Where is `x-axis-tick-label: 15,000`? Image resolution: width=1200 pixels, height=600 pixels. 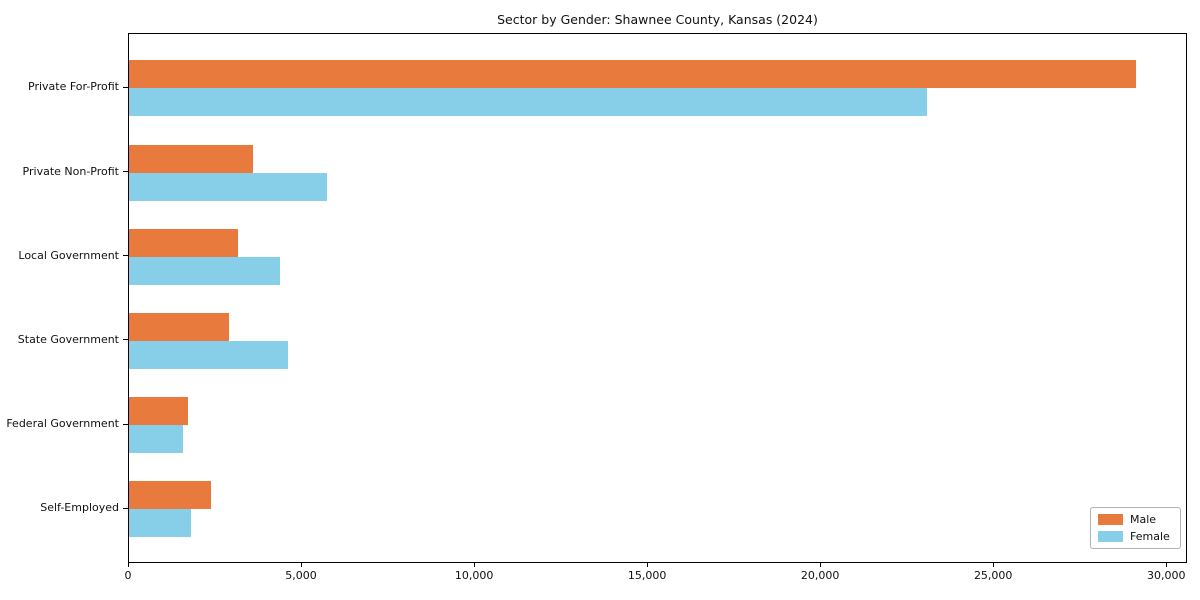
x-axis-tick-label: 15,000 is located at coordinates (647, 575).